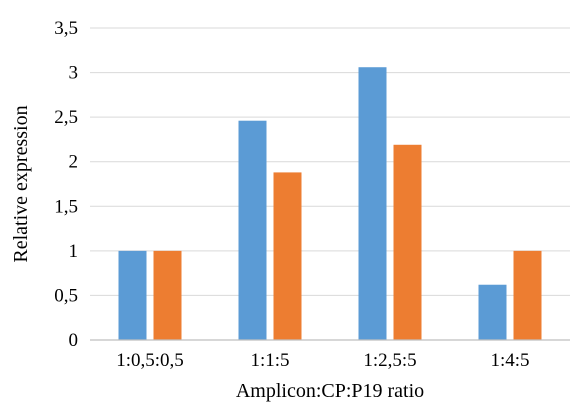 This screenshot has height=407, width=581. What do you see at coordinates (269, 360) in the screenshot?
I see `x-tick-label: 1:1:5` at bounding box center [269, 360].